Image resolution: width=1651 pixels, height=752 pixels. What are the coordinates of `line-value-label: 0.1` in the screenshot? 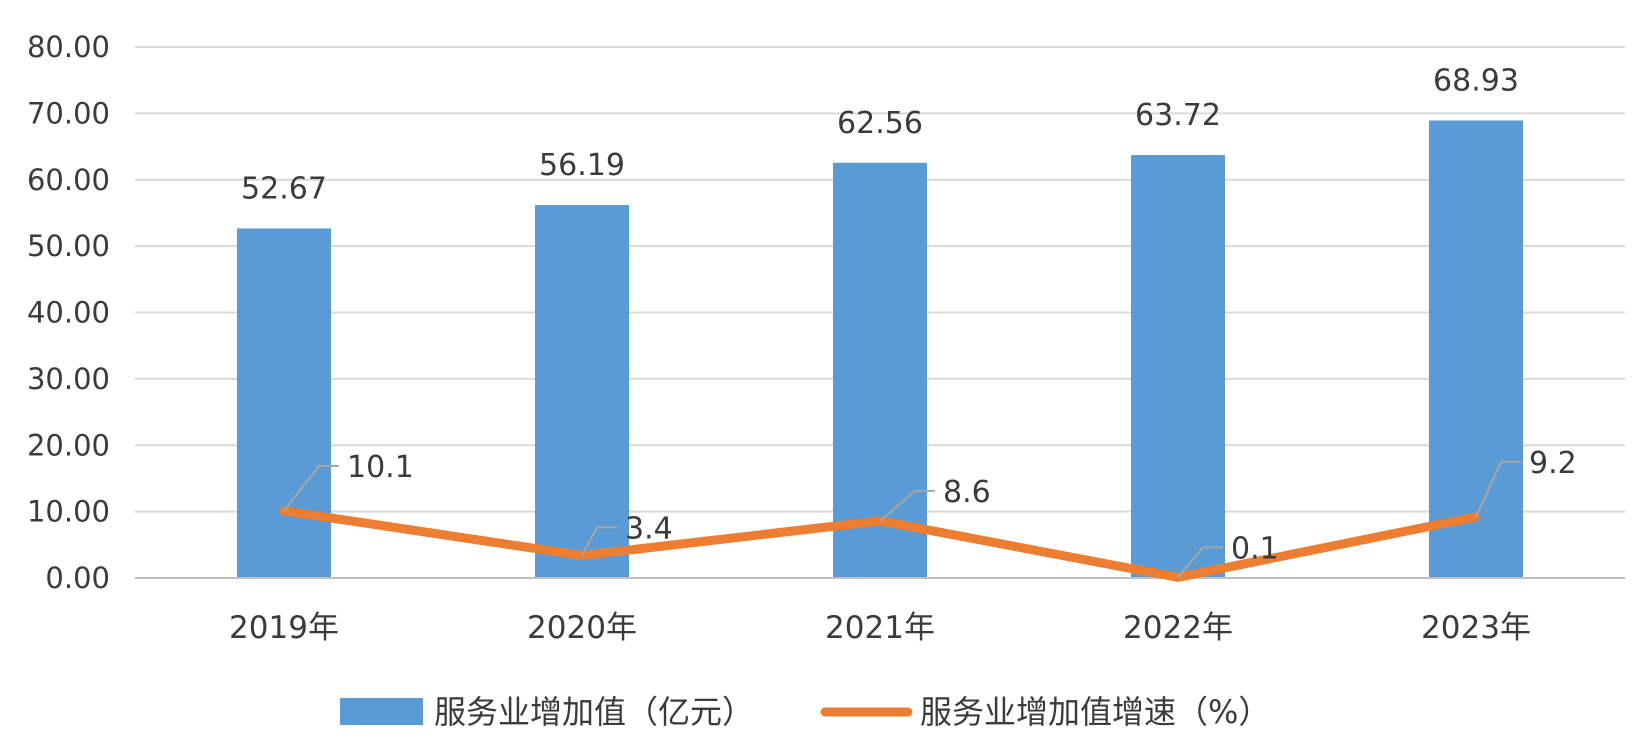 It's located at (1255, 548).